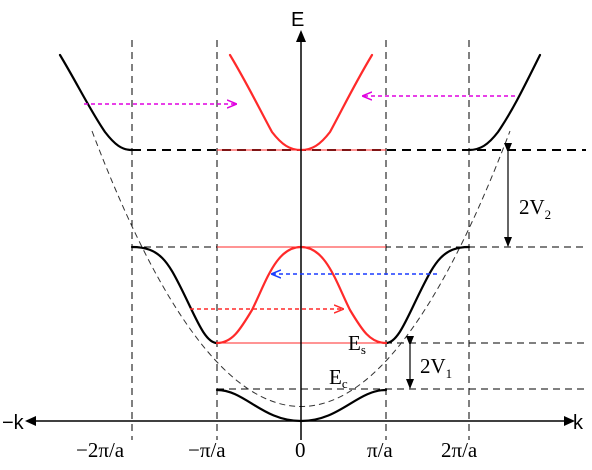 This screenshot has width=592, height=470. I want to click on tick-neg-pi: −π/a, so click(207, 450).